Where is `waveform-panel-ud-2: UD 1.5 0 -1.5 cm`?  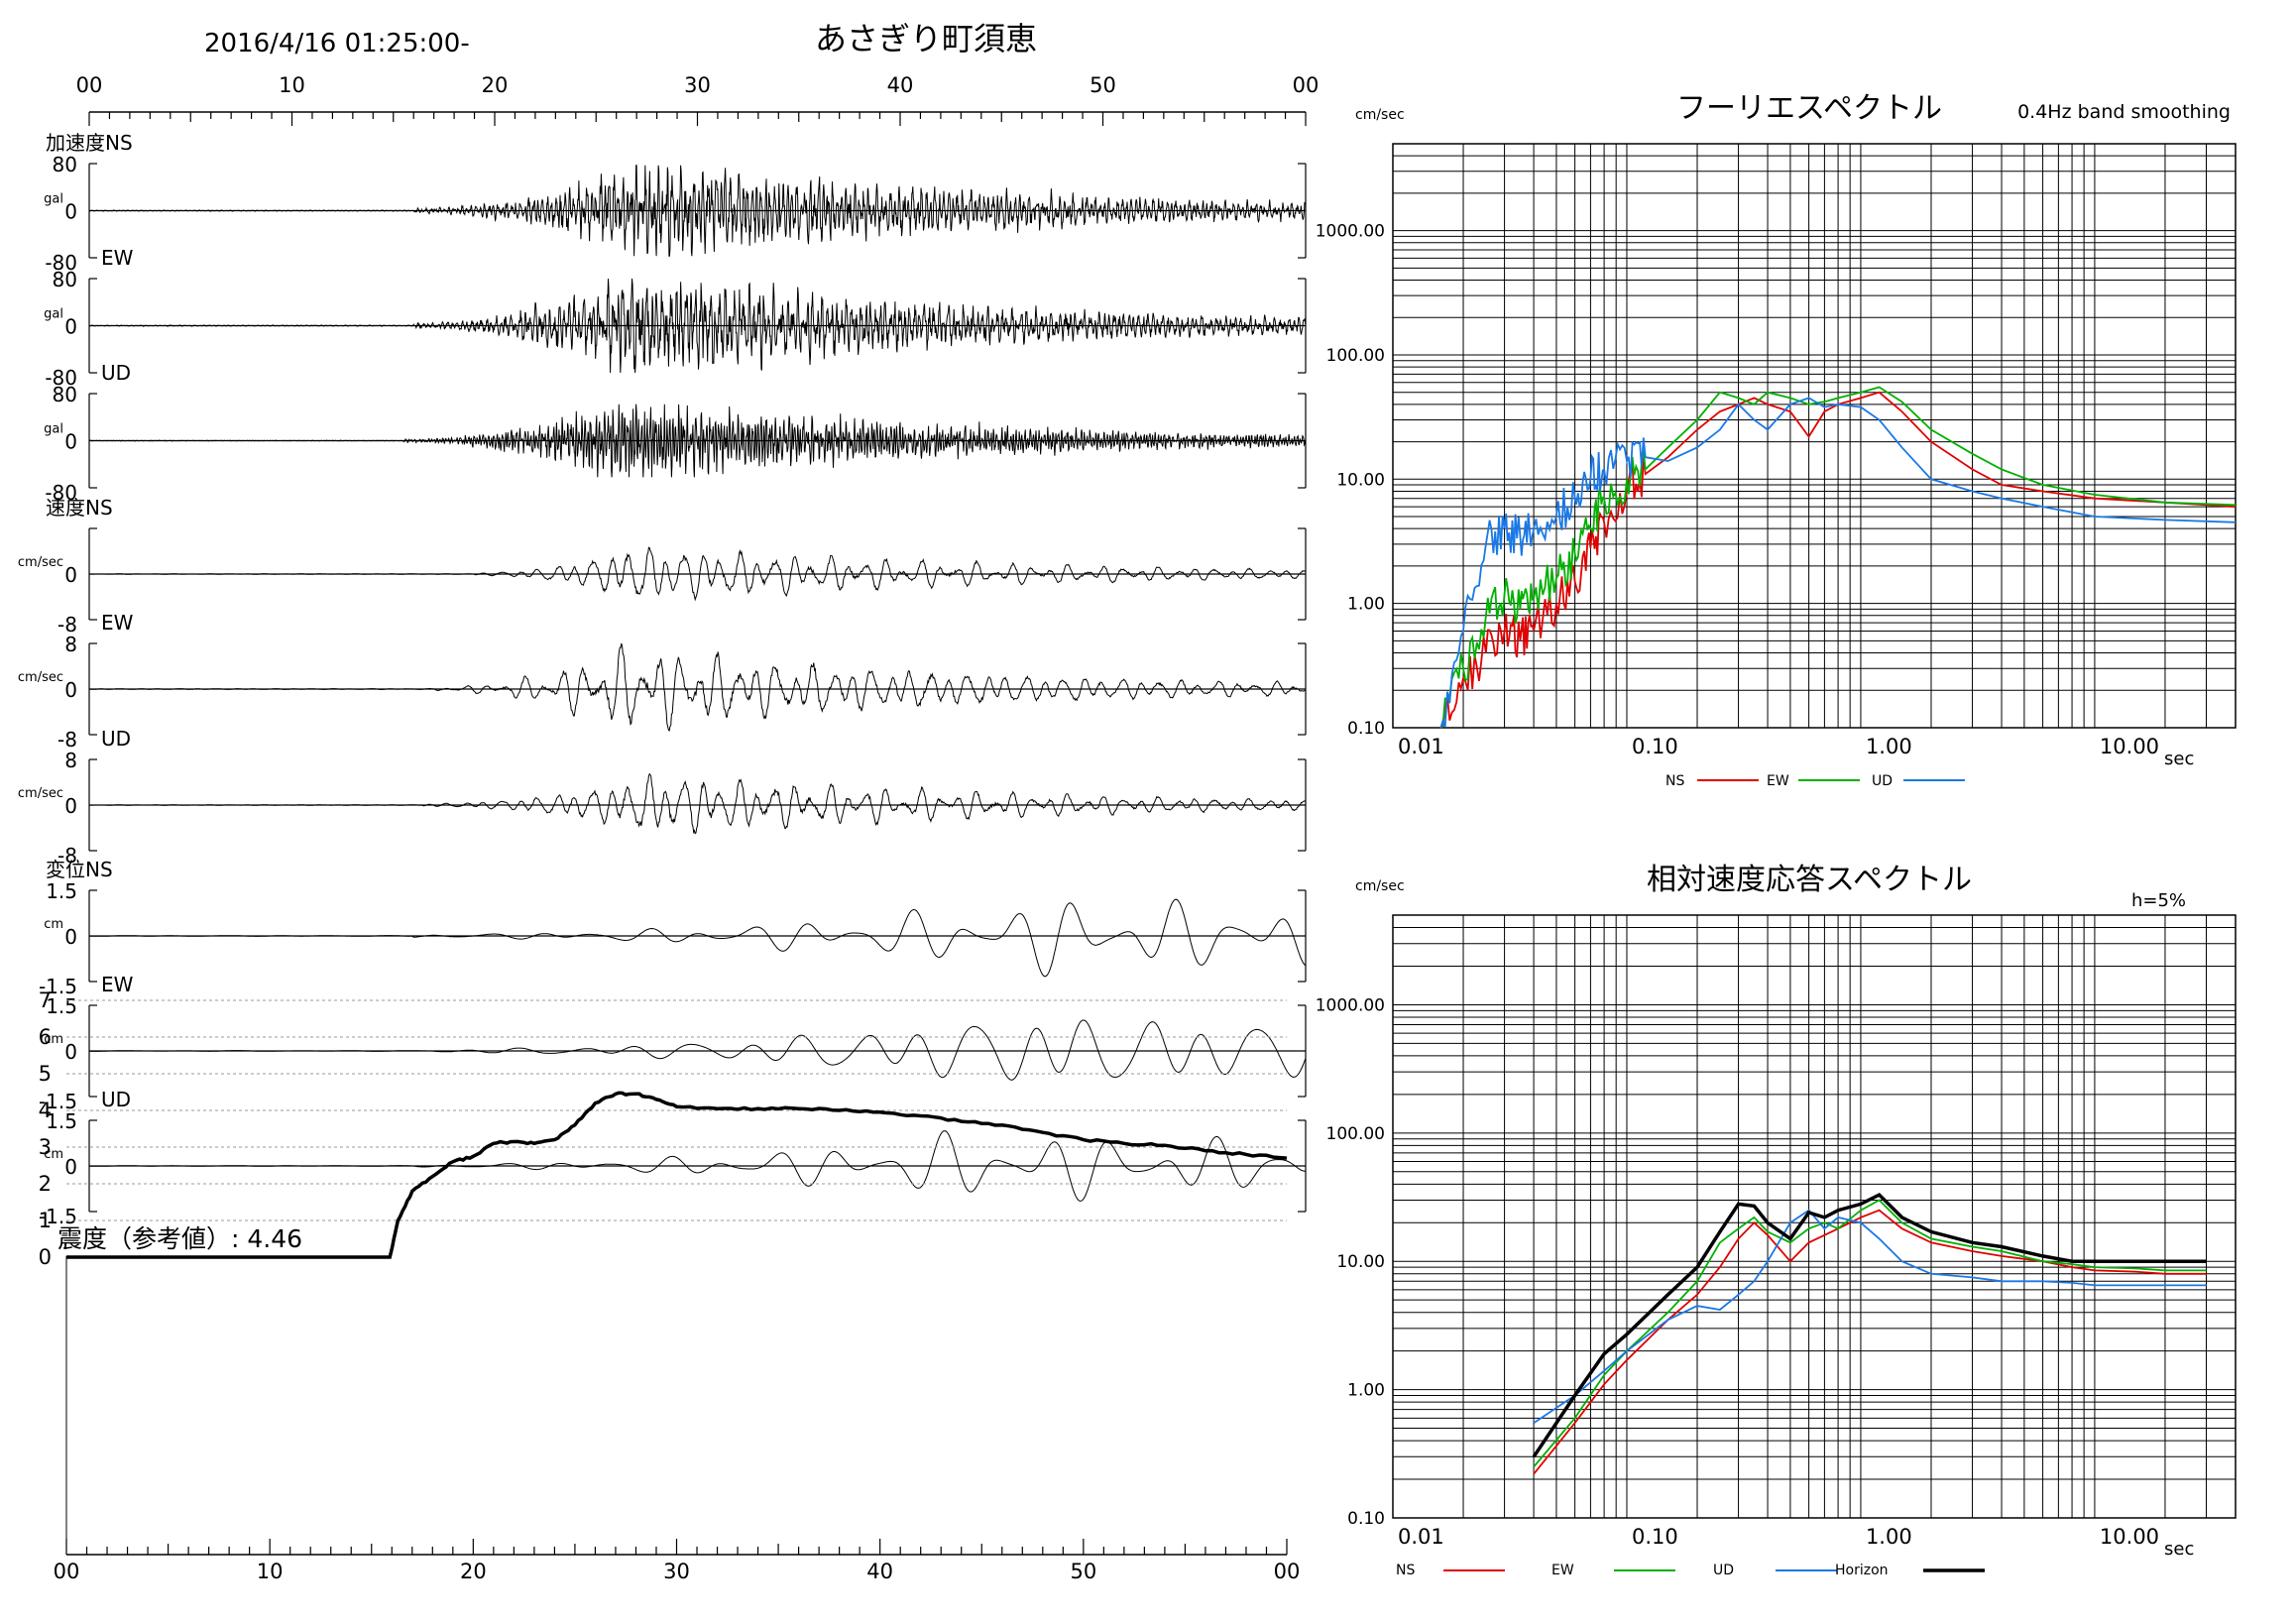 waveform-panel-ud-2: UD 1.5 0 -1.5 cm is located at coordinates (673, 1158).